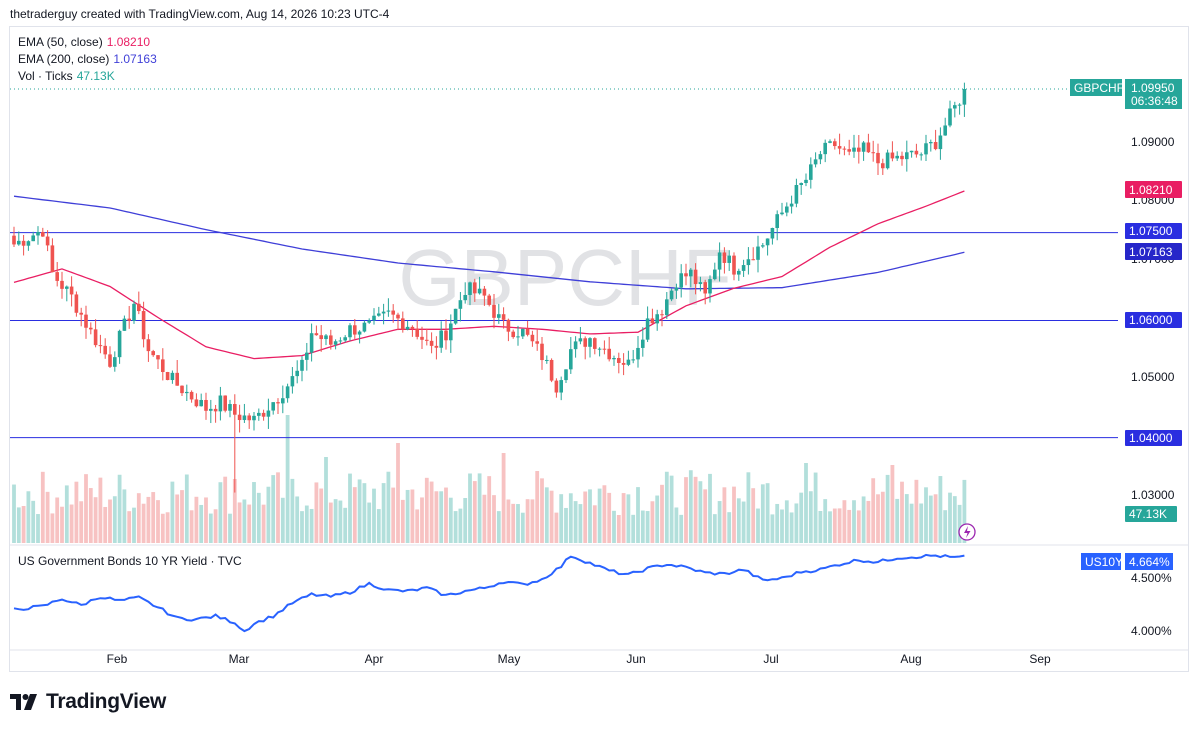  What do you see at coordinates (1151, 320) in the screenshot?
I see `level-tag-2: 1.06000` at bounding box center [1151, 320].